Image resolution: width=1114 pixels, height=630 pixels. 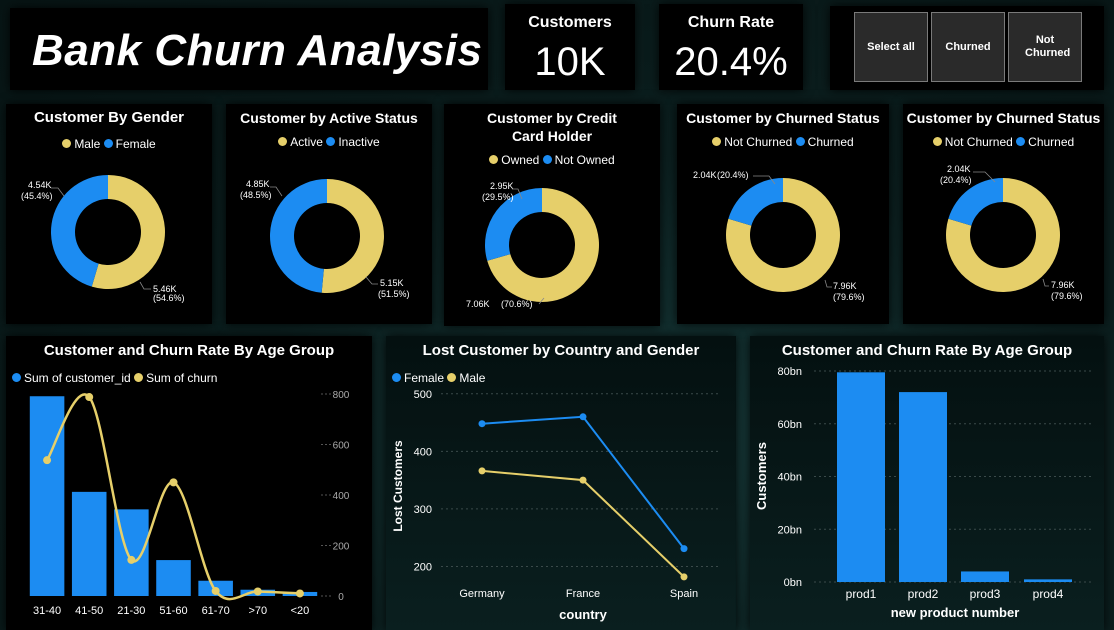 What do you see at coordinates (731, 62) in the screenshot?
I see `kpi-value: 20.4%` at bounding box center [731, 62].